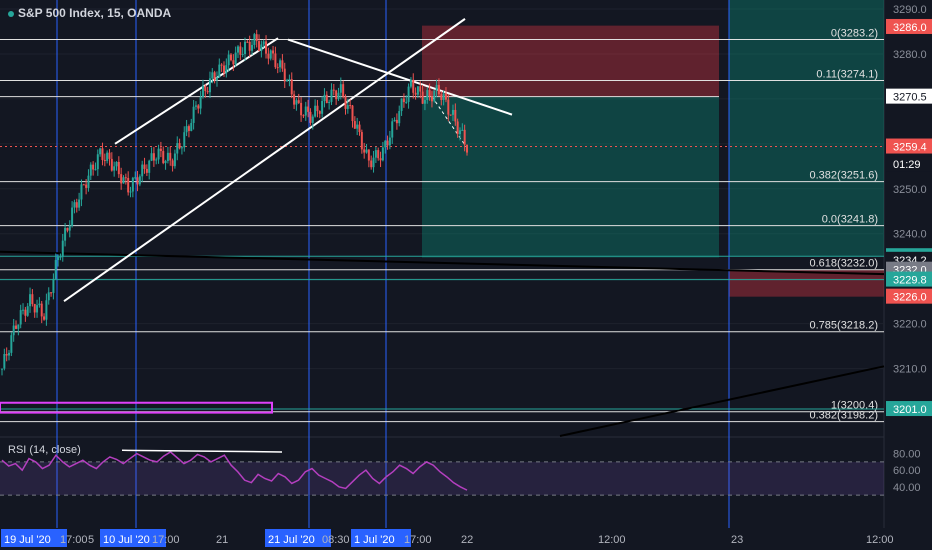 The height and width of the screenshot is (550, 932). Describe the element at coordinates (570, 177) in the screenshot. I see `target-zone` at that location.